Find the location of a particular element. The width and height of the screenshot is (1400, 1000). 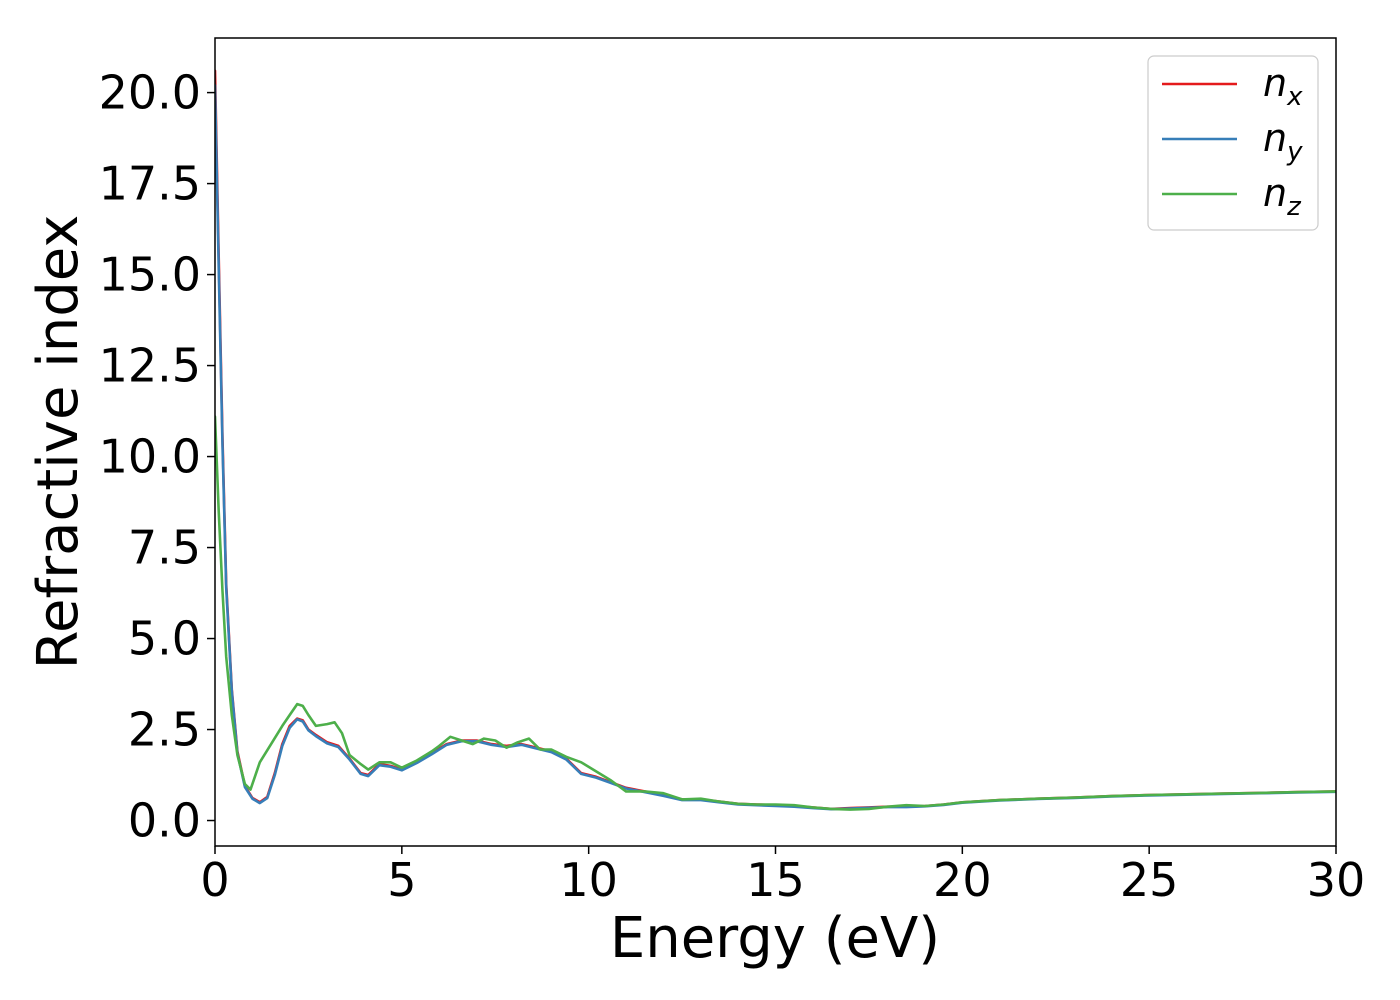

y-tick-label: 15.0 is located at coordinates (150, 275).